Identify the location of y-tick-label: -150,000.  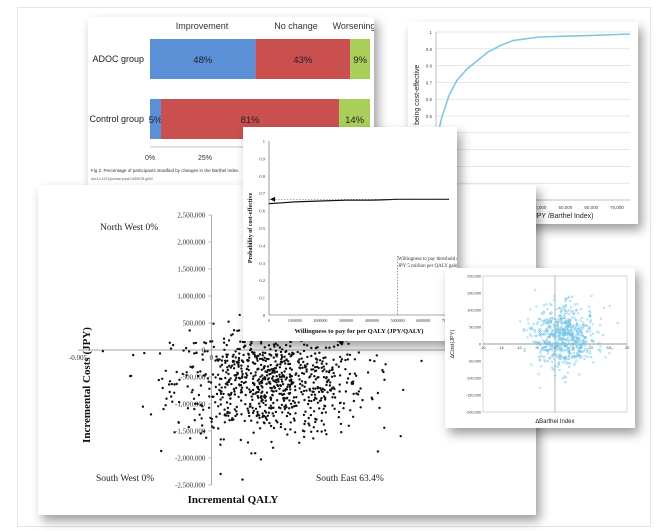
(473, 396).